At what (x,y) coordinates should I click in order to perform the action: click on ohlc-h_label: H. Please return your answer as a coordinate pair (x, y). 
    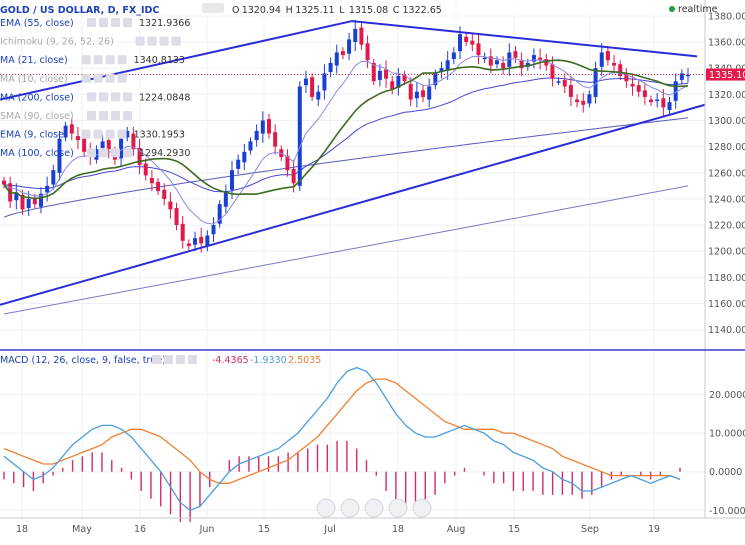
    Looking at the image, I should click on (289, 10).